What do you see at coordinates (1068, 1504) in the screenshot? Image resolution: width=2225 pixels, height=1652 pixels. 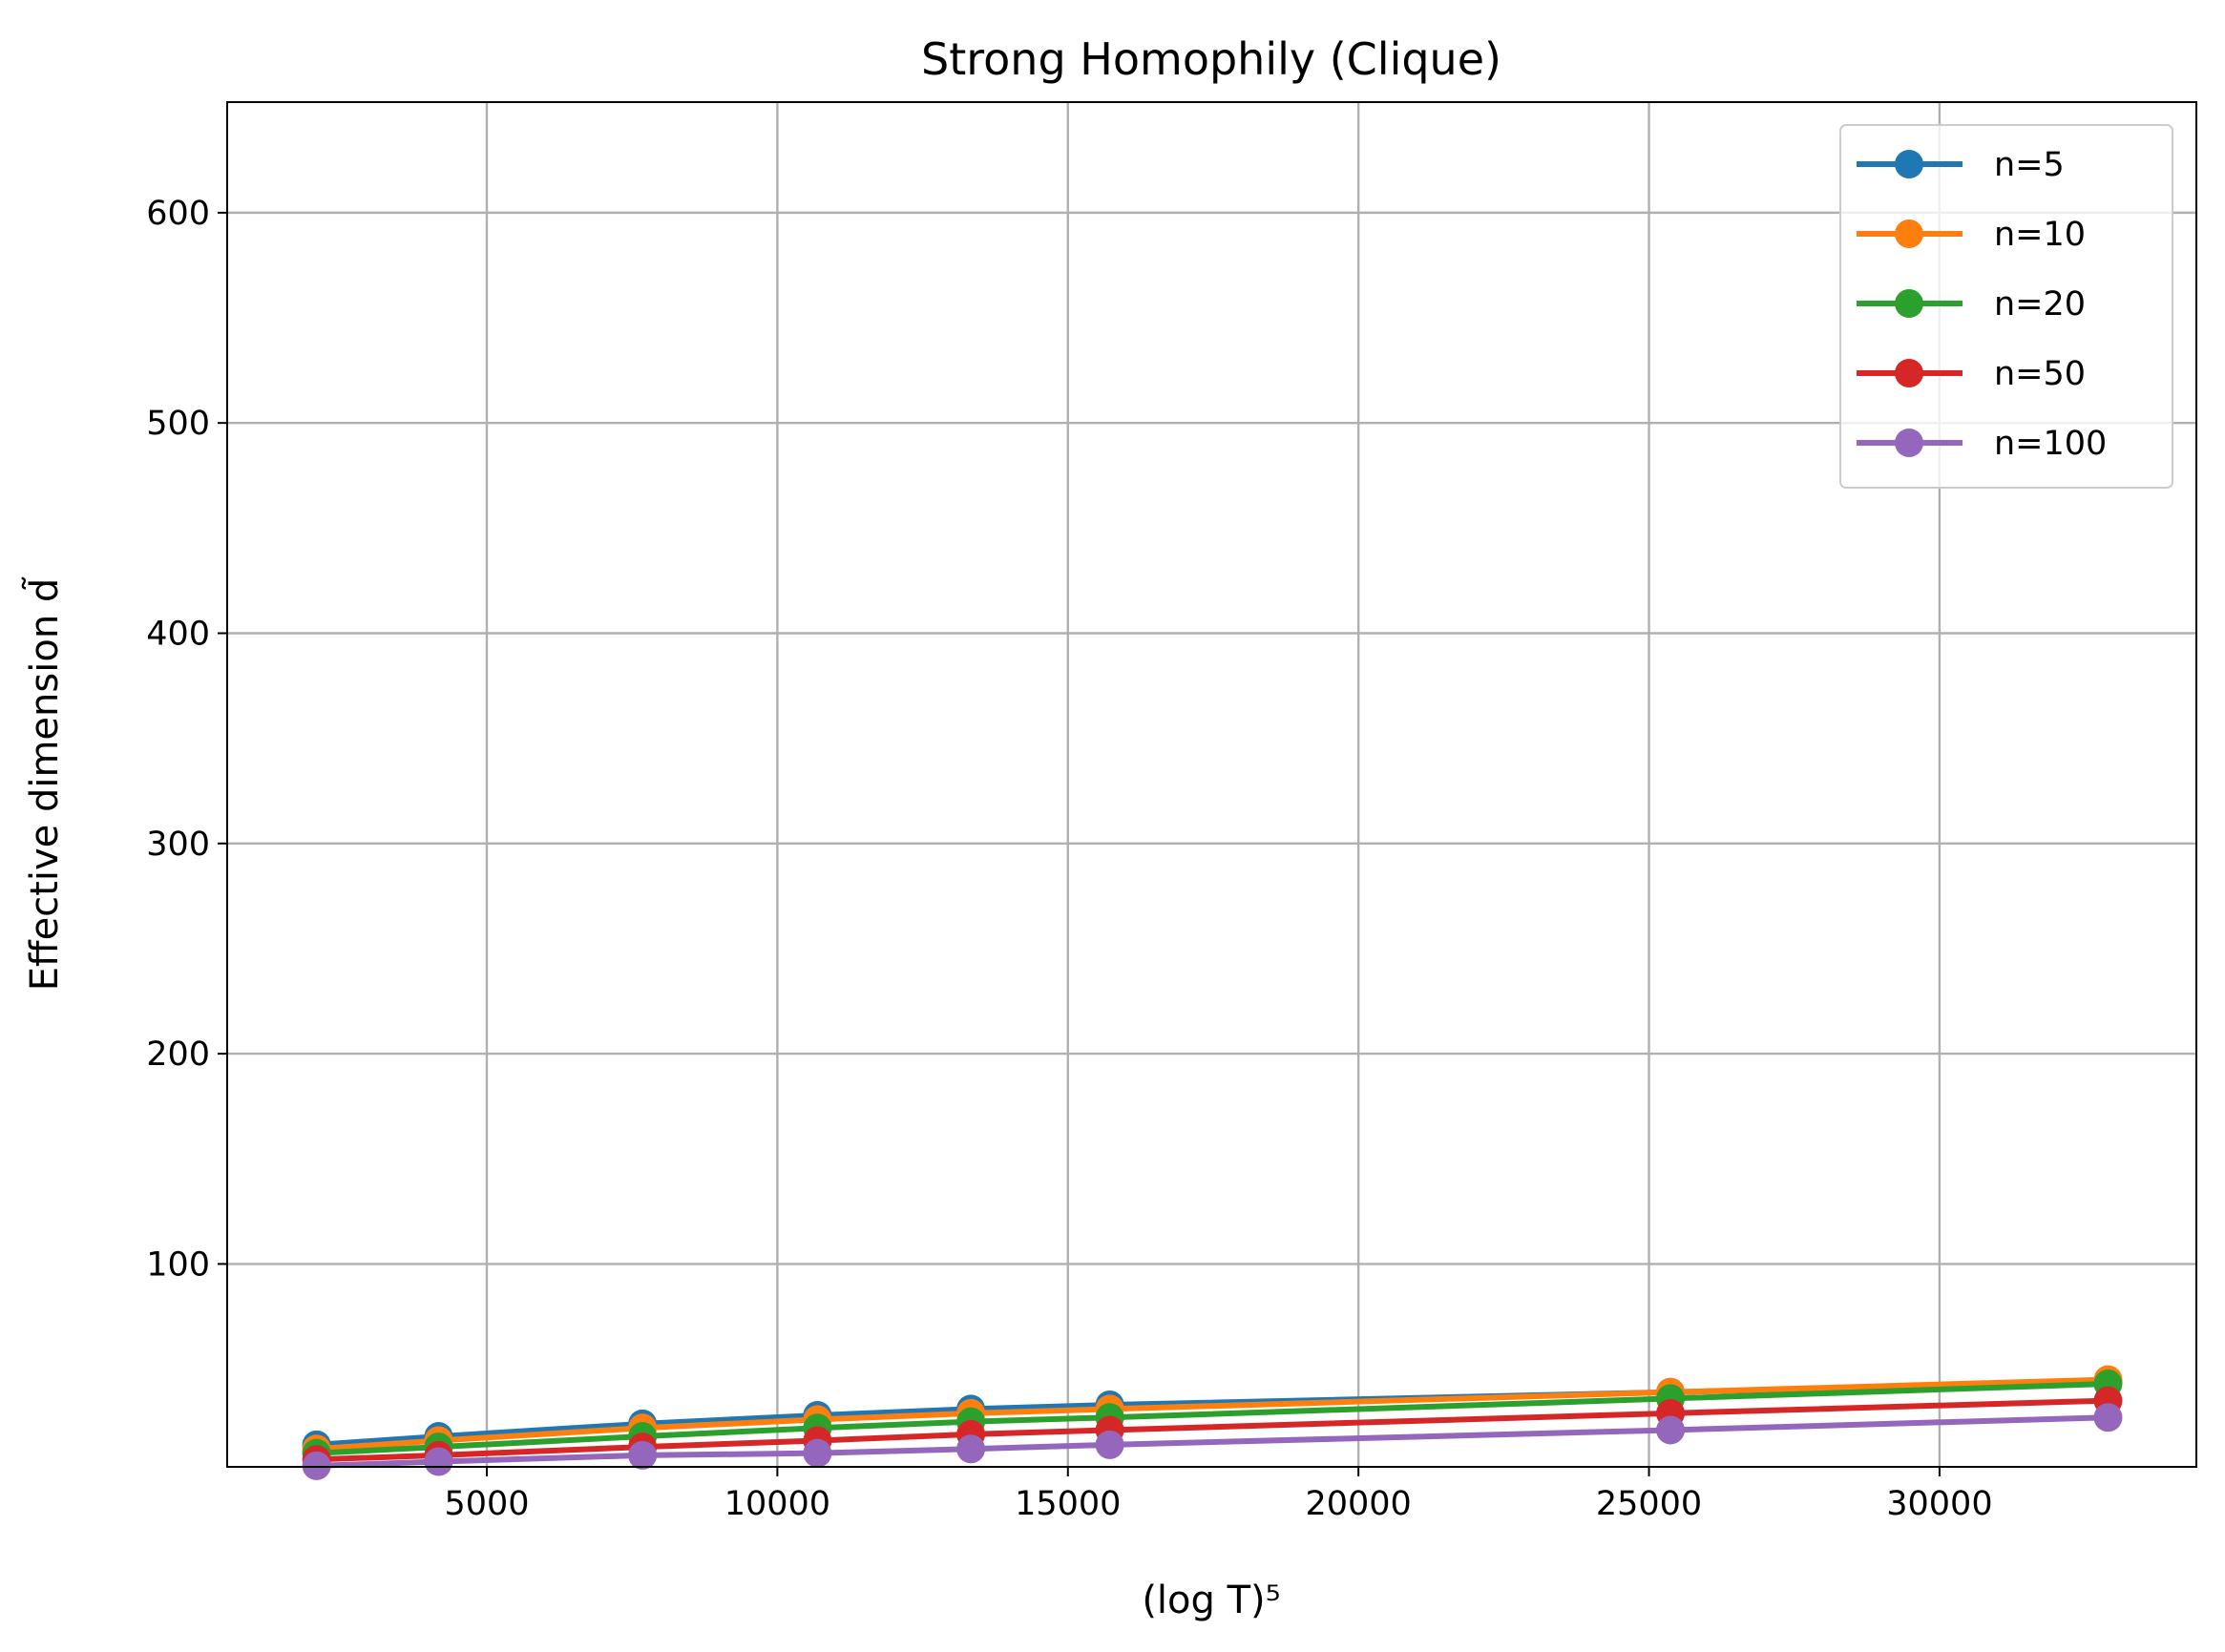 I see `x-tick-label: 15000` at bounding box center [1068, 1504].